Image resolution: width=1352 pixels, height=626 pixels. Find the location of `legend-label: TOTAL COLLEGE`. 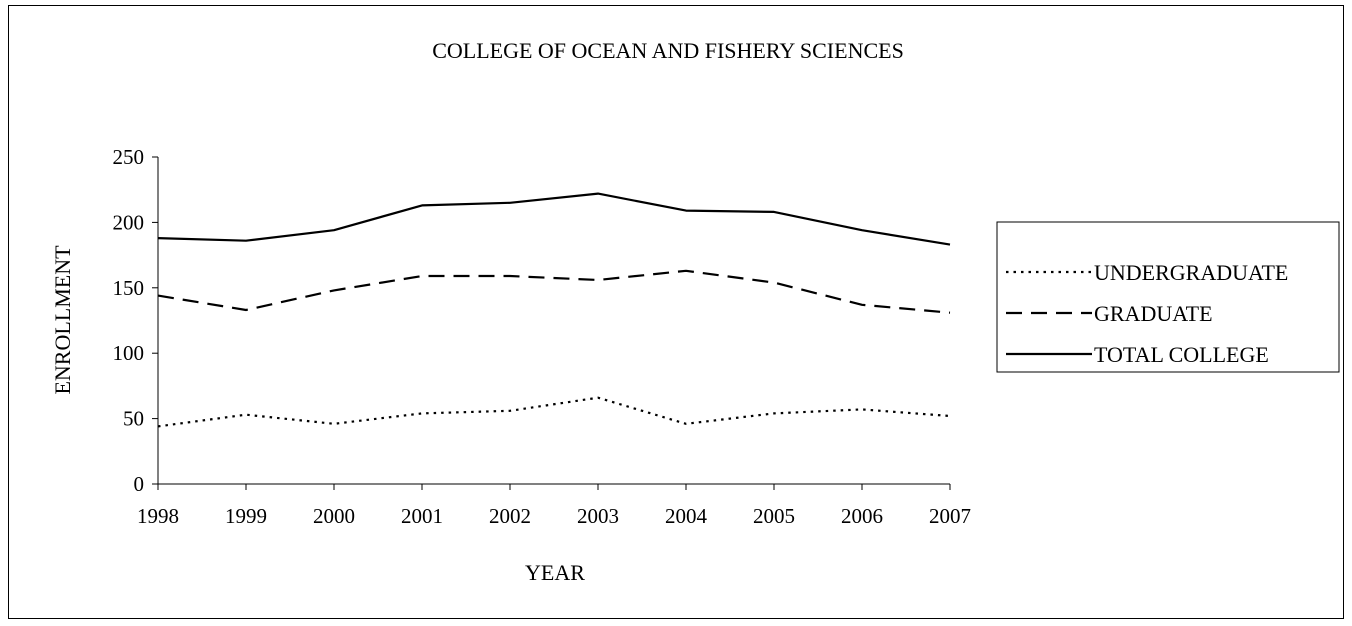

legend-label: TOTAL COLLEGE is located at coordinates (1181, 354).